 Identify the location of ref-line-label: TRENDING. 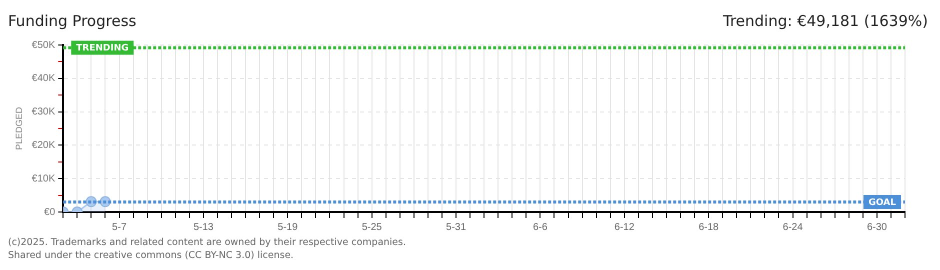
(102, 49).